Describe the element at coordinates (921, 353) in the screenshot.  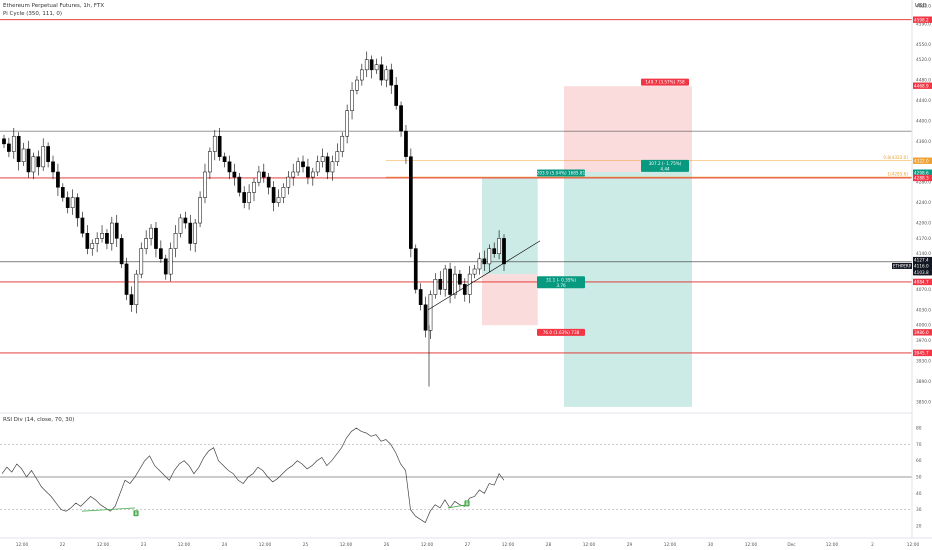
I see `price-axis-badge-text: 3945.7` at that location.